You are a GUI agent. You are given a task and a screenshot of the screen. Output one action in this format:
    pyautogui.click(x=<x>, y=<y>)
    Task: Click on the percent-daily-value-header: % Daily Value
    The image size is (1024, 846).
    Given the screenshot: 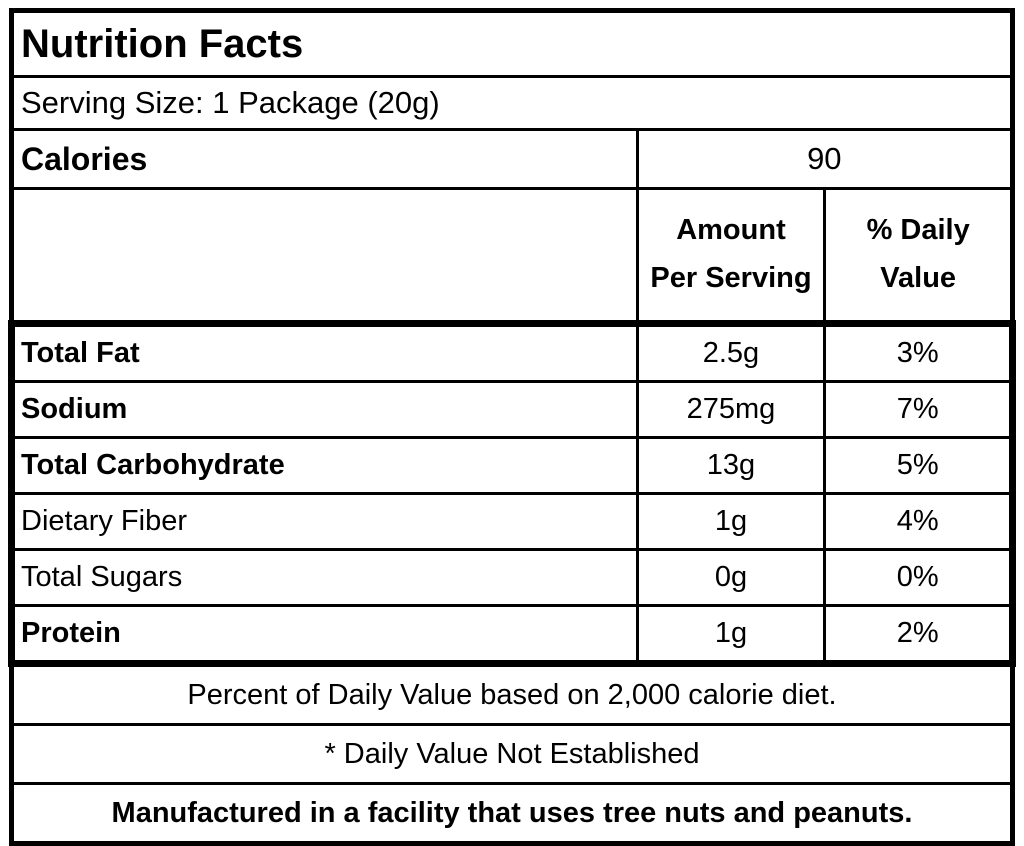 What is the action you would take?
    pyautogui.click(x=918, y=256)
    